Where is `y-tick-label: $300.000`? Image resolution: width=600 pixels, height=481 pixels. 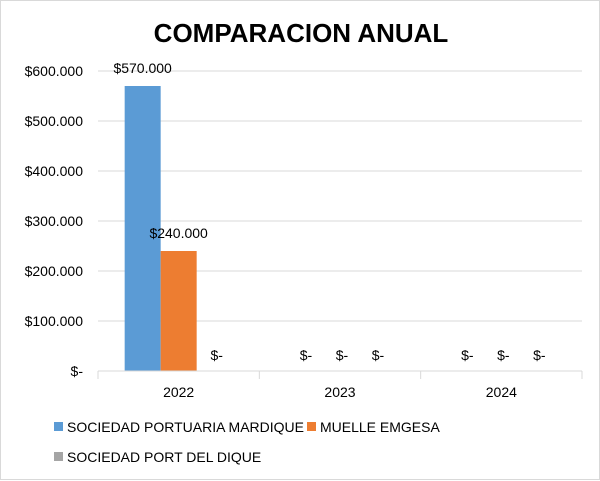 y-tick-label: $300.000 is located at coordinates (54, 221).